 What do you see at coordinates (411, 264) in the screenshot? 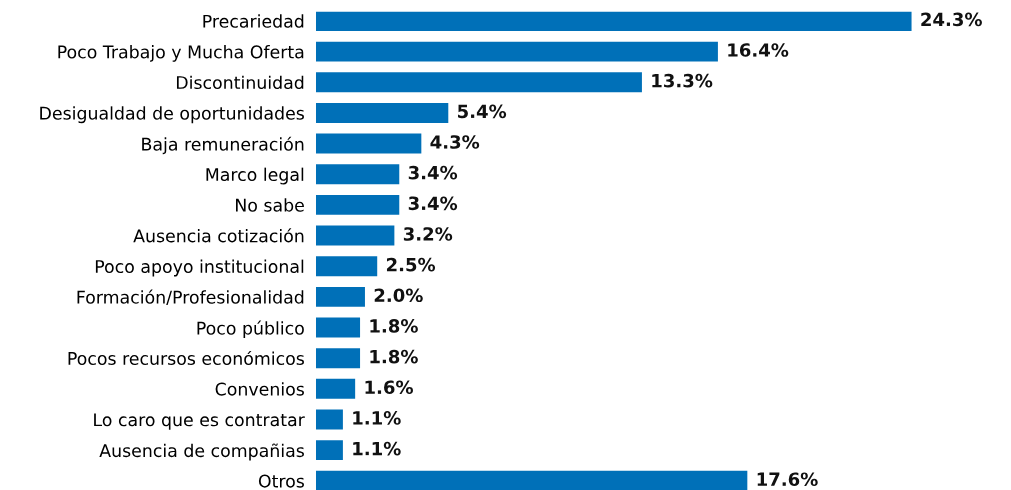
I see `data-label: 2.5%` at bounding box center [411, 264].